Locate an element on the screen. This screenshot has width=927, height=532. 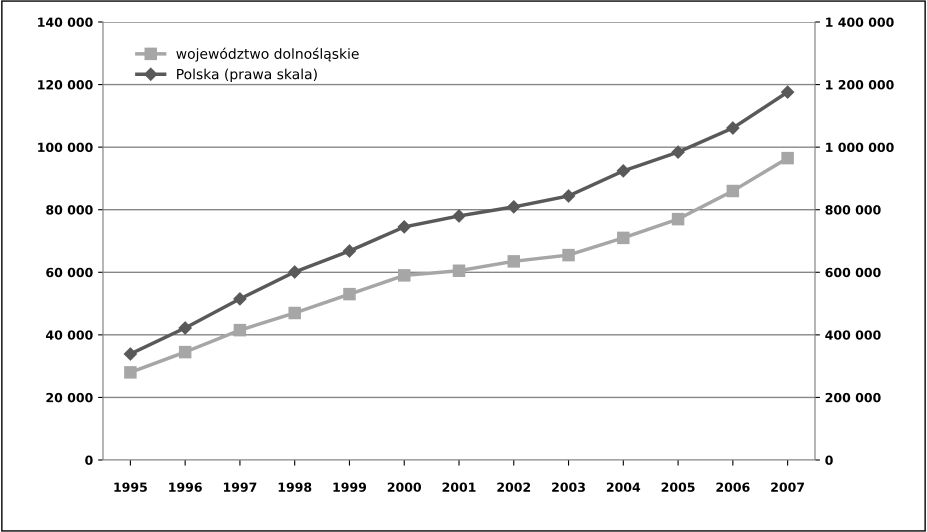
x-tick-label: 1995 is located at coordinates (130, 487).